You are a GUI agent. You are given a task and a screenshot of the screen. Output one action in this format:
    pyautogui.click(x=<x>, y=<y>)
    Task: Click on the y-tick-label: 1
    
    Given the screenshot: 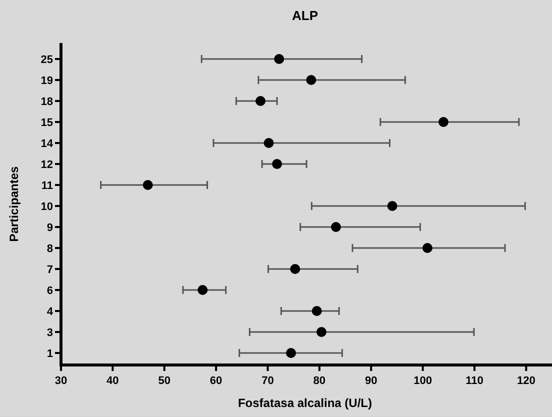 What is the action you would take?
    pyautogui.click(x=49, y=354)
    